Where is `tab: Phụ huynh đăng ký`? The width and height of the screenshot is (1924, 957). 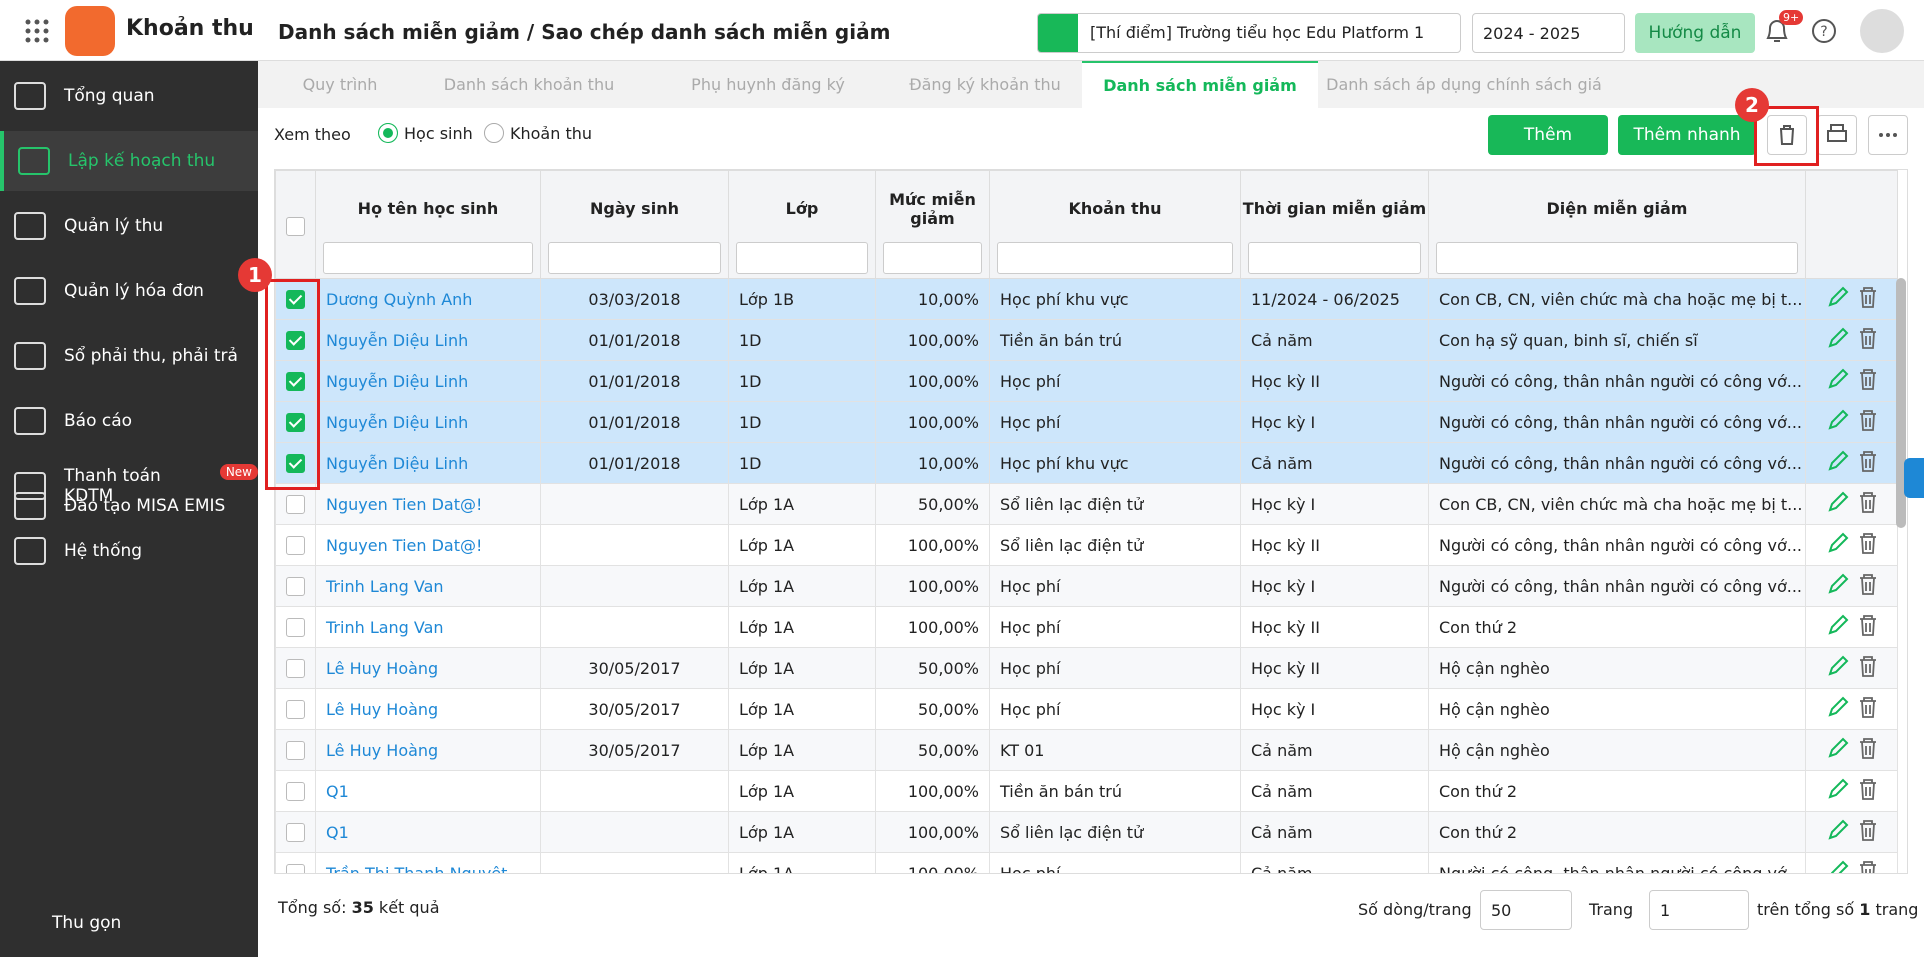 tab: Phụ huynh đăng ký is located at coordinates (768, 84).